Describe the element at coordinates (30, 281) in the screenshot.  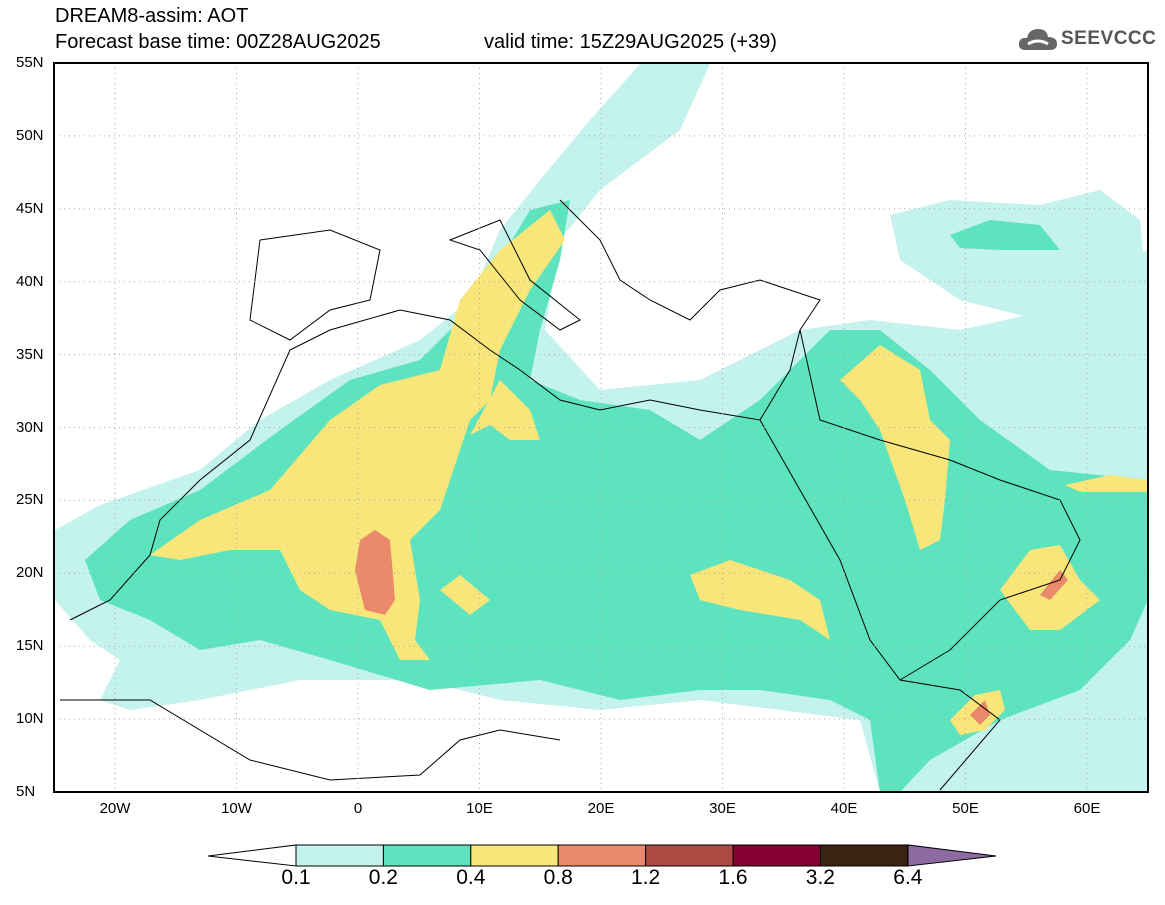
I see `lat-label: 40N` at that location.